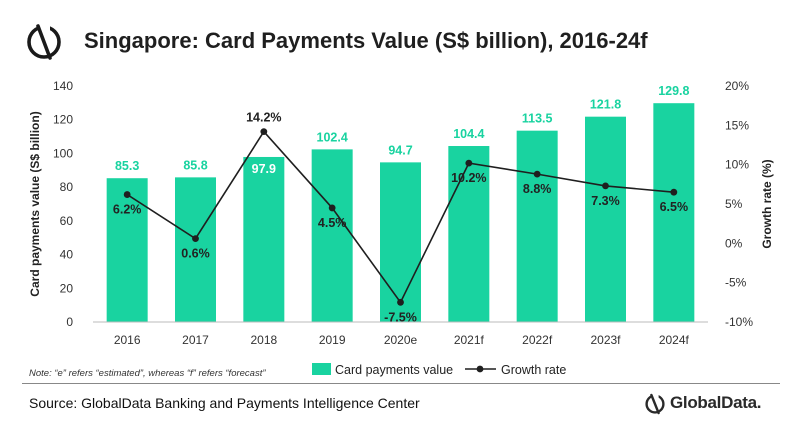  What do you see at coordinates (734, 204) in the screenshot?
I see `y2-tick-label: 5%` at bounding box center [734, 204].